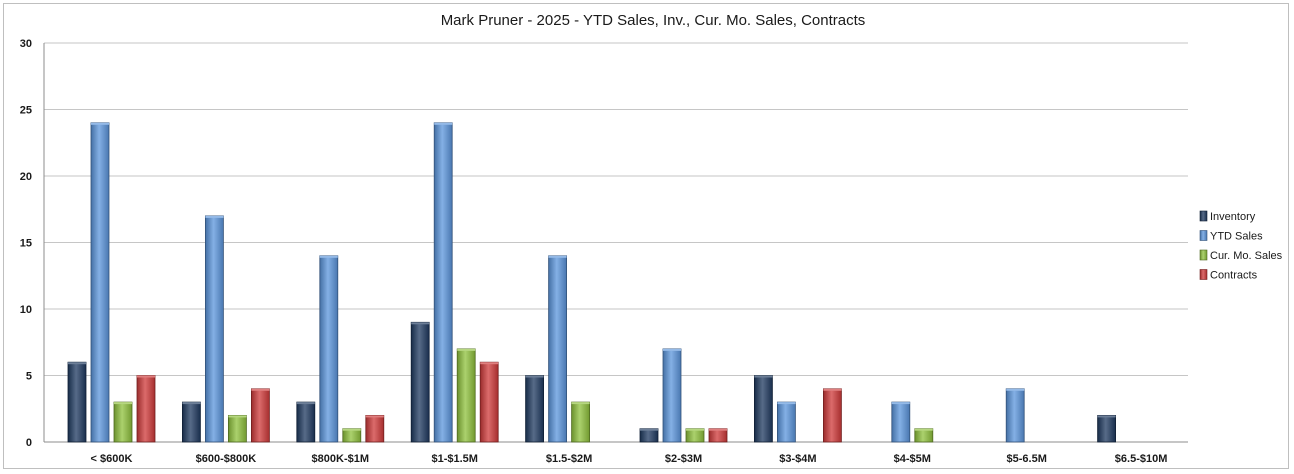 Image resolution: width=1294 pixels, height=474 pixels. I want to click on x-tick-label: < $600K, so click(112, 459).